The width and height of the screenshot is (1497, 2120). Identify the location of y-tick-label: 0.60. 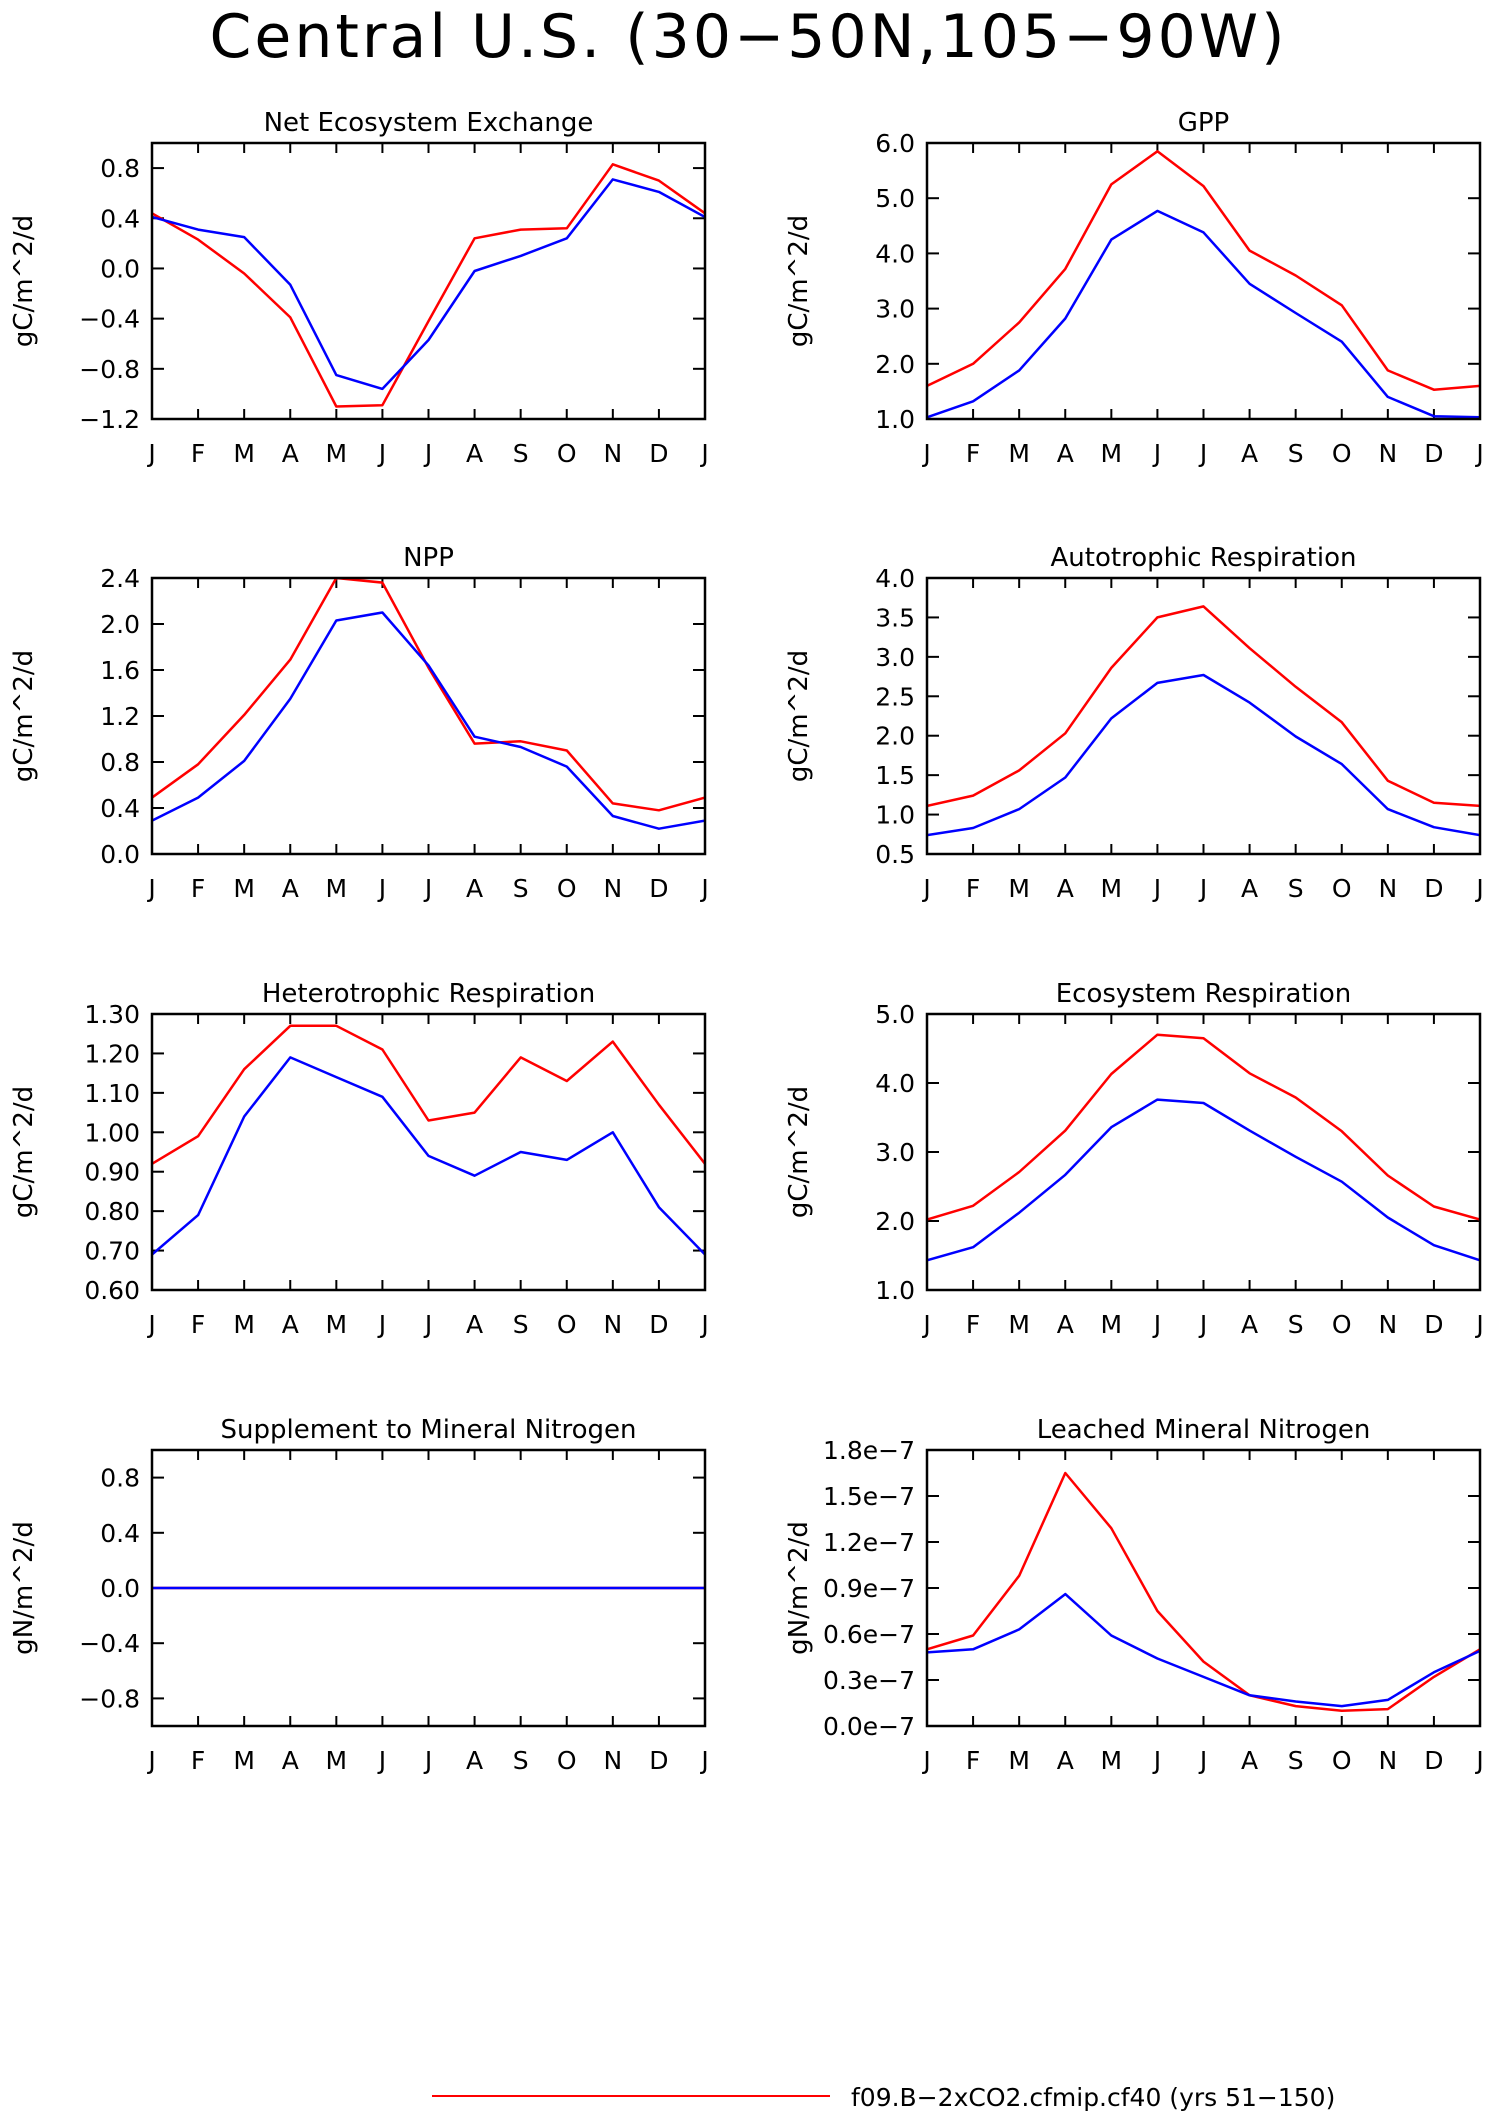
(112, 1290).